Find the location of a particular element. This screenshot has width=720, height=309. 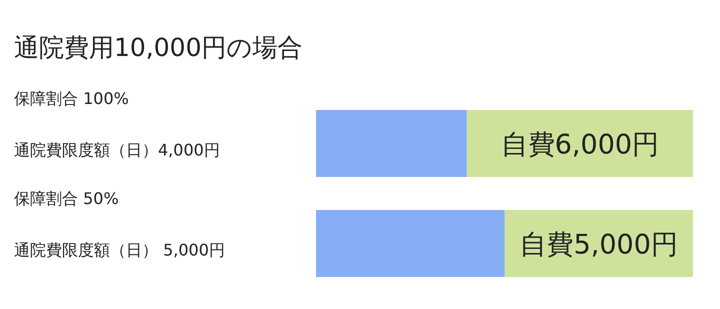

data-label: 自費6,000円 is located at coordinates (580, 145).